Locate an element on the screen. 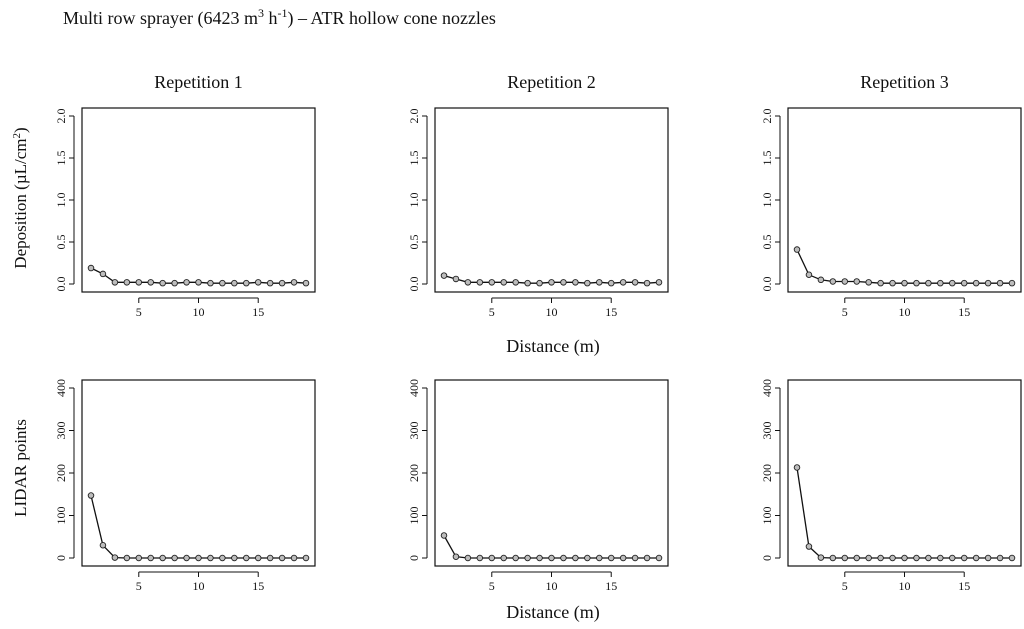 The width and height of the screenshot is (1024, 629). panel-bottom-1: 0 100 200 300 400 5 10 15 is located at coordinates (185, 486).